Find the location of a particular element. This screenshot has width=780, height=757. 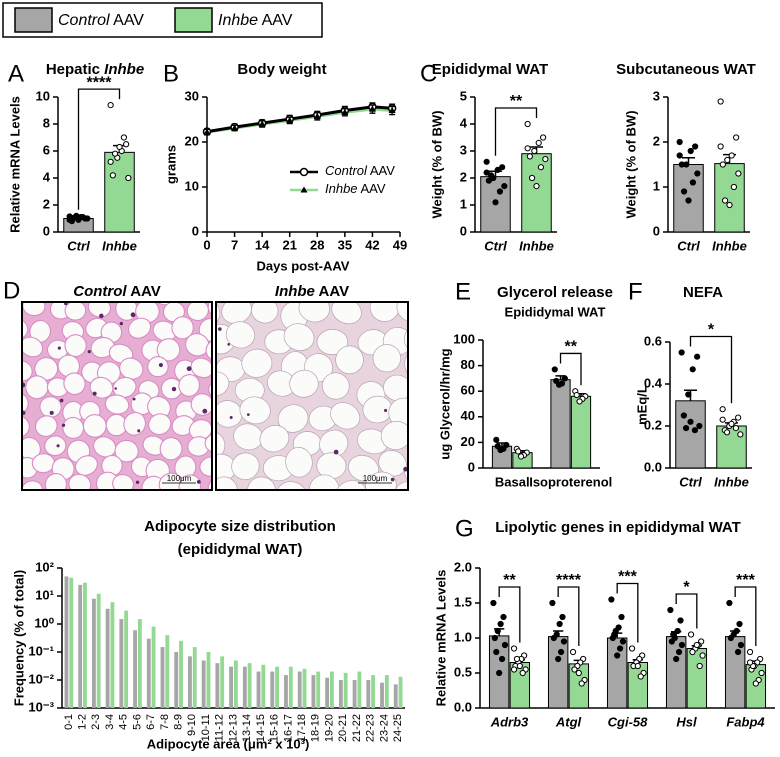

y-tick-label: 0.2 is located at coordinates (653, 424).